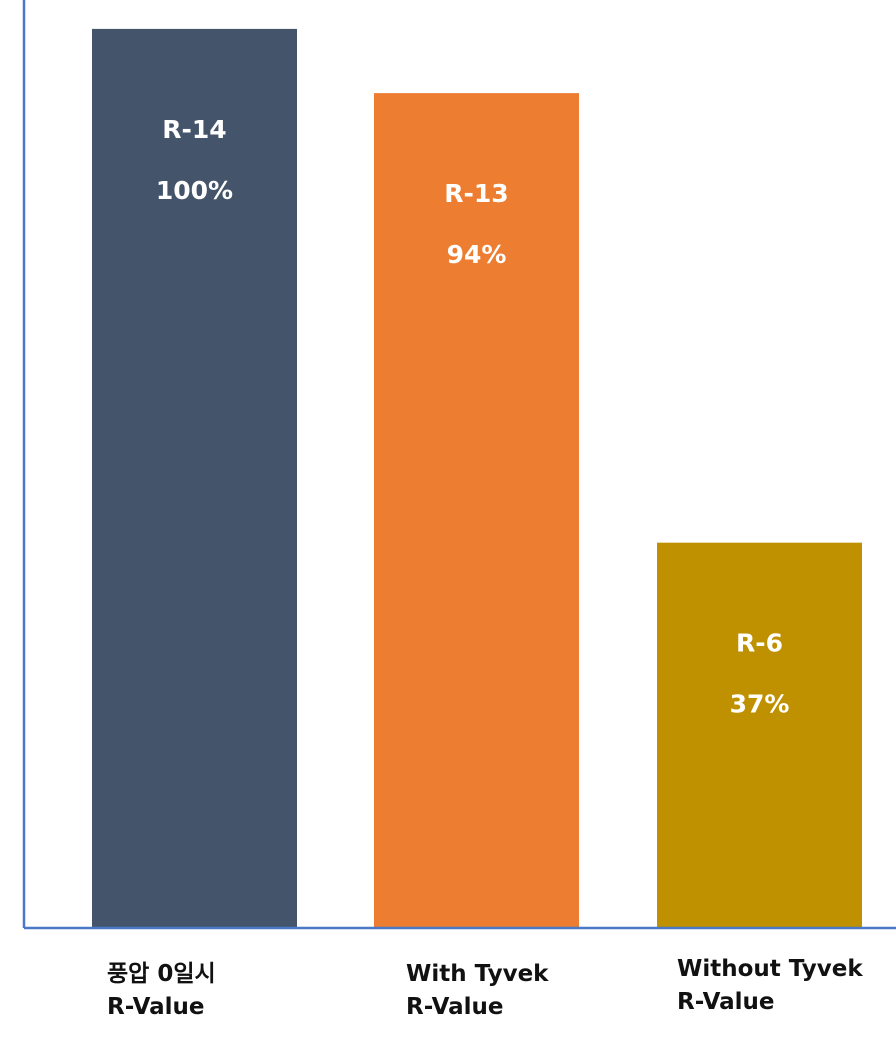  What do you see at coordinates (759, 643) in the screenshot?
I see `bar-value-label: R-6` at bounding box center [759, 643].